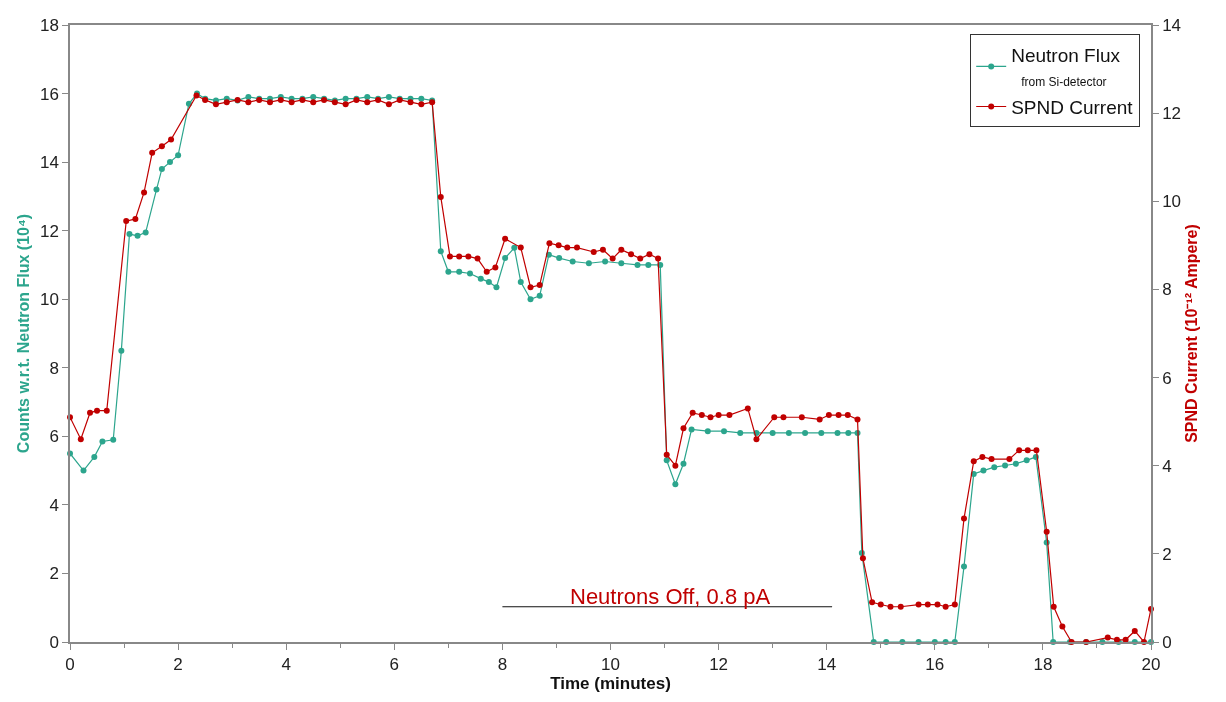 The width and height of the screenshot is (1226, 702). Describe the element at coordinates (1167, 378) in the screenshot. I see `y2-tick-label: 6` at that location.